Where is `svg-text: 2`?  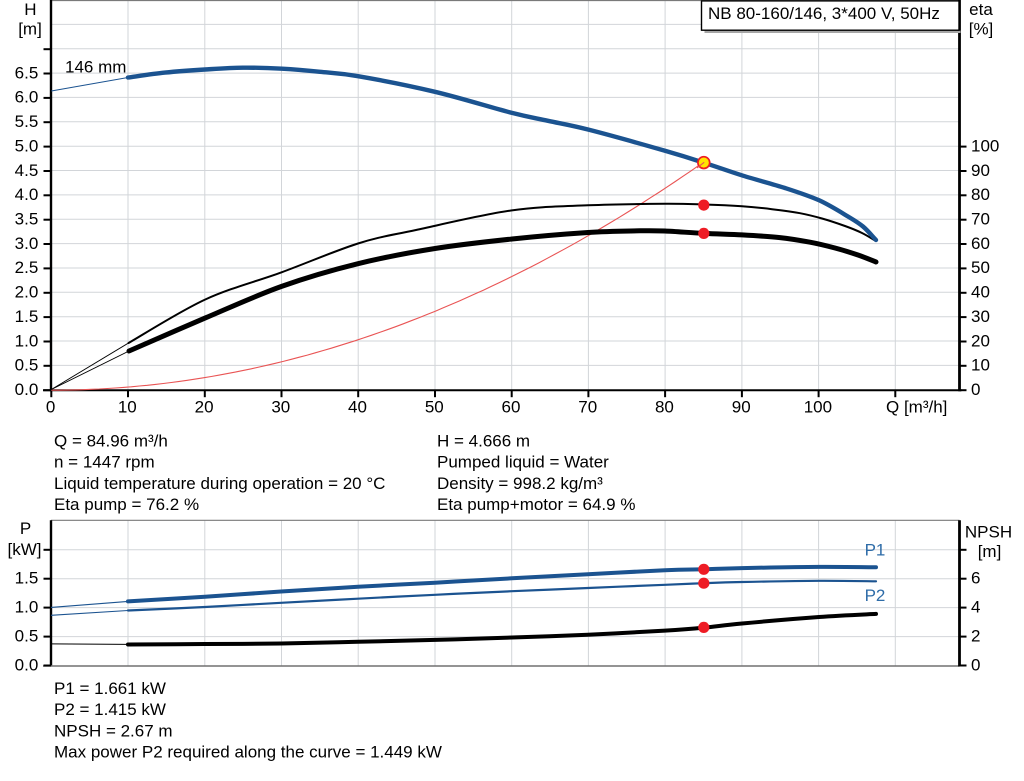
svg-text: 2 is located at coordinates (975, 635).